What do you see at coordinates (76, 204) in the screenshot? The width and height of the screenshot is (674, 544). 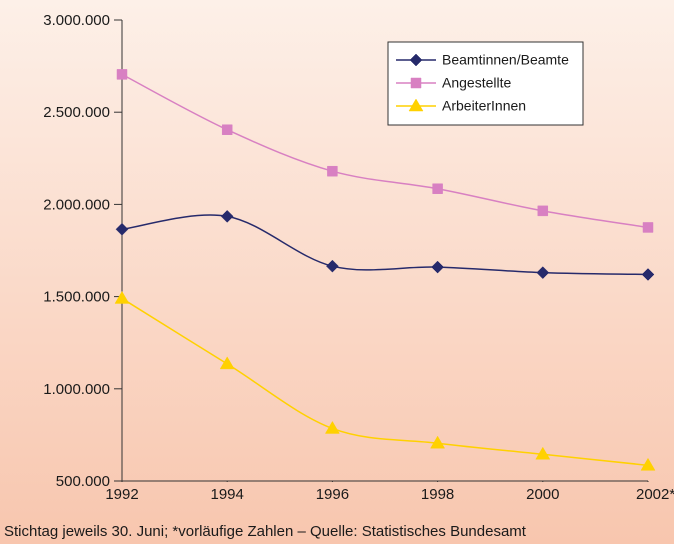 I see `y-tick-label: 2.000.000` at bounding box center [76, 204].